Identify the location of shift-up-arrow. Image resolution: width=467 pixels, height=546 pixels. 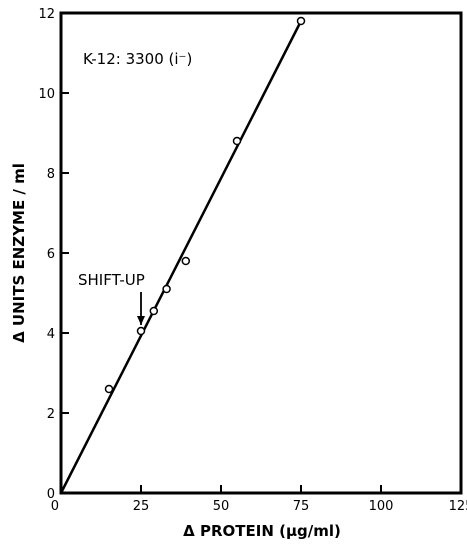
(141, 308).